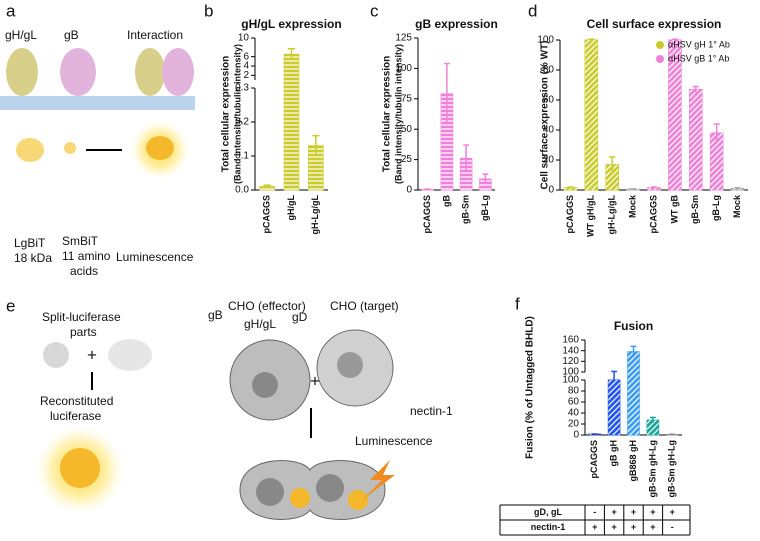 This screenshot has height=541, width=760. I want to click on part, so click(56, 355).